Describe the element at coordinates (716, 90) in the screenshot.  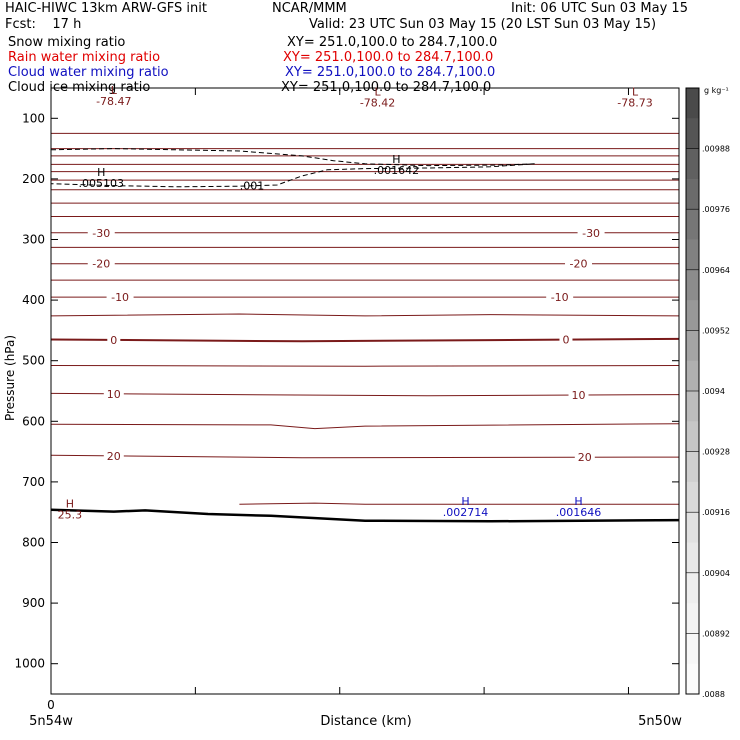
I see `colorbar-unit: g kg⁻¹` at that location.